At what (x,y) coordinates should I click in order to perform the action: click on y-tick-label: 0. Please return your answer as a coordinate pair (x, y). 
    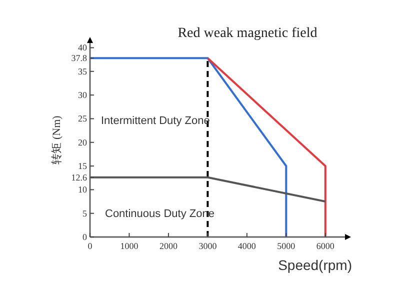
    Looking at the image, I should click on (85, 237).